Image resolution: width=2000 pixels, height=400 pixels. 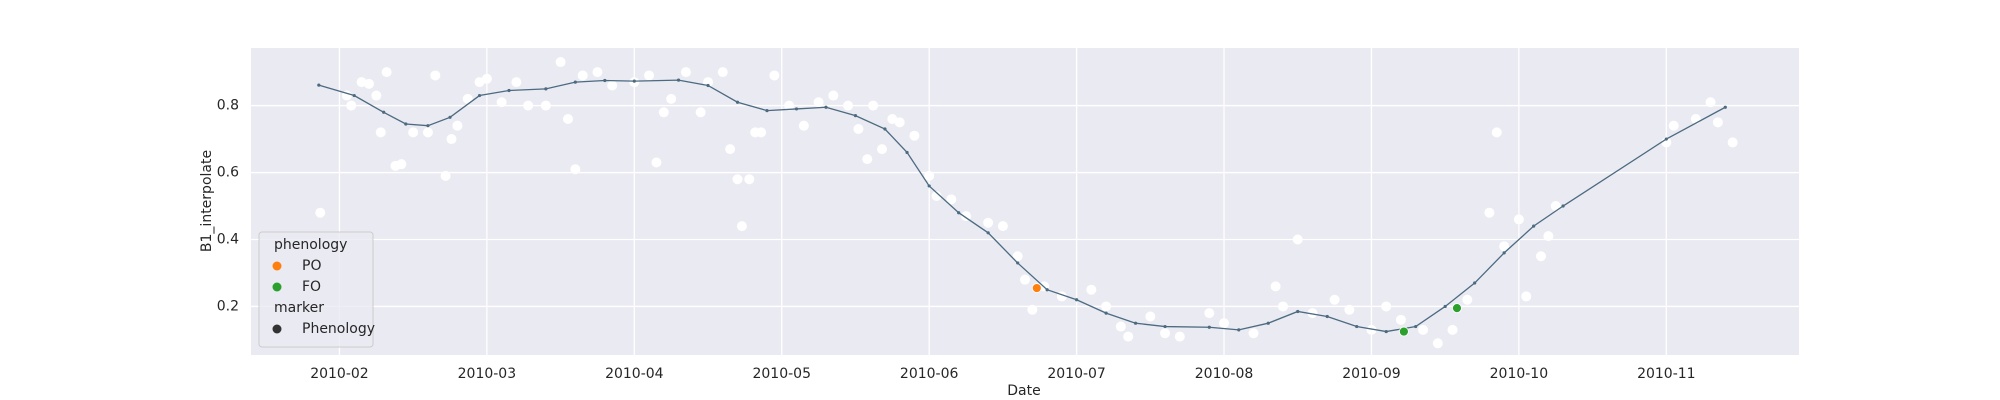 I want to click on x-tick-label: 2010-02, so click(x=339, y=374).